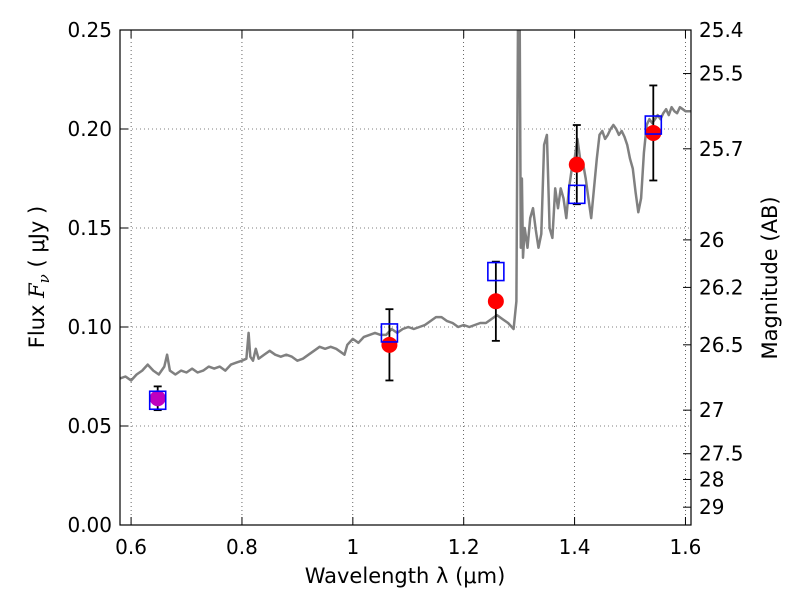  Describe the element at coordinates (242, 547) in the screenshot. I see `x-tick-label: 0.8` at that location.